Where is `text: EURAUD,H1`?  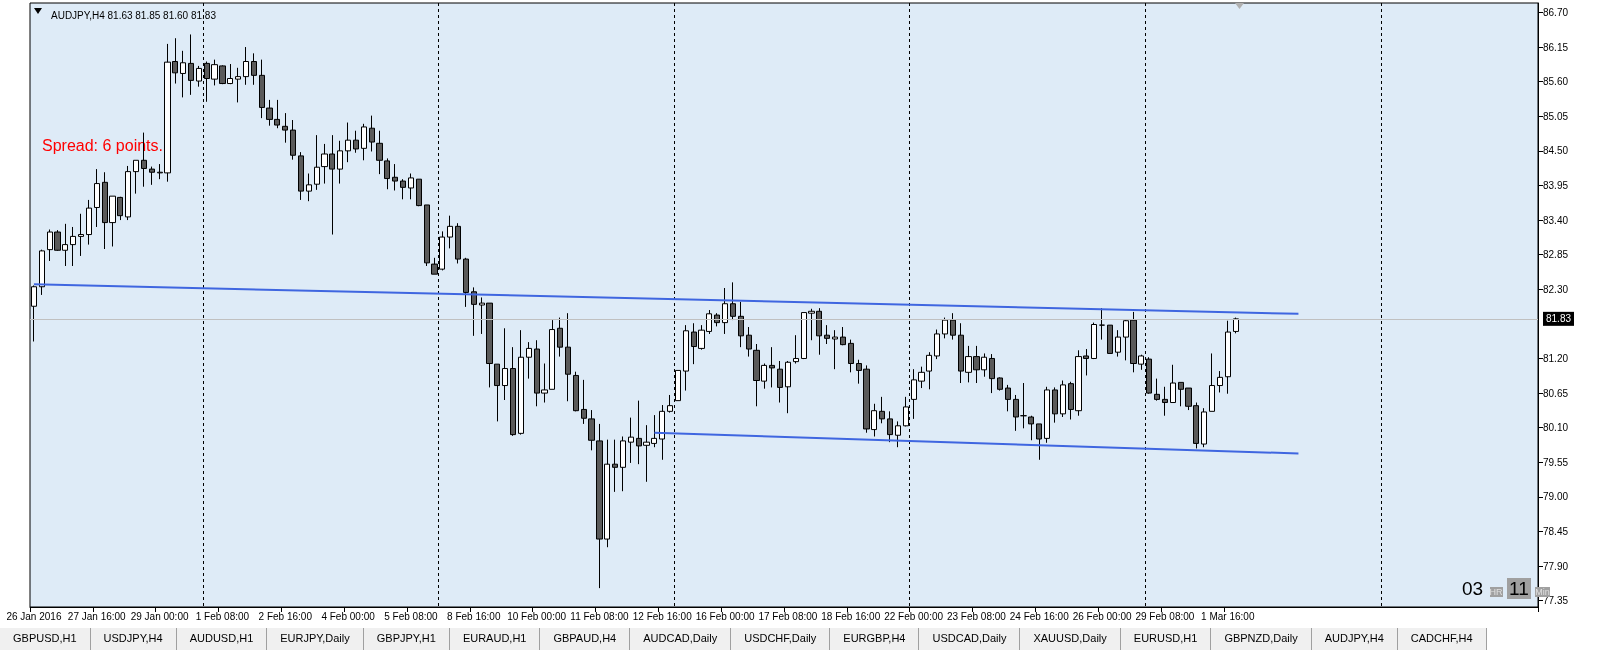 text: EURAUD,H1 is located at coordinates (495, 639).